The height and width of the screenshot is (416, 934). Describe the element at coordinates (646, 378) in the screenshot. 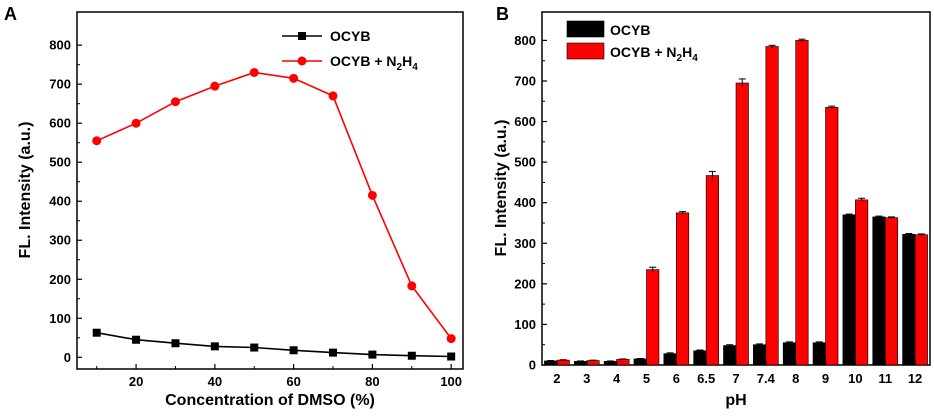

I see `x-tick-label: 5` at that location.